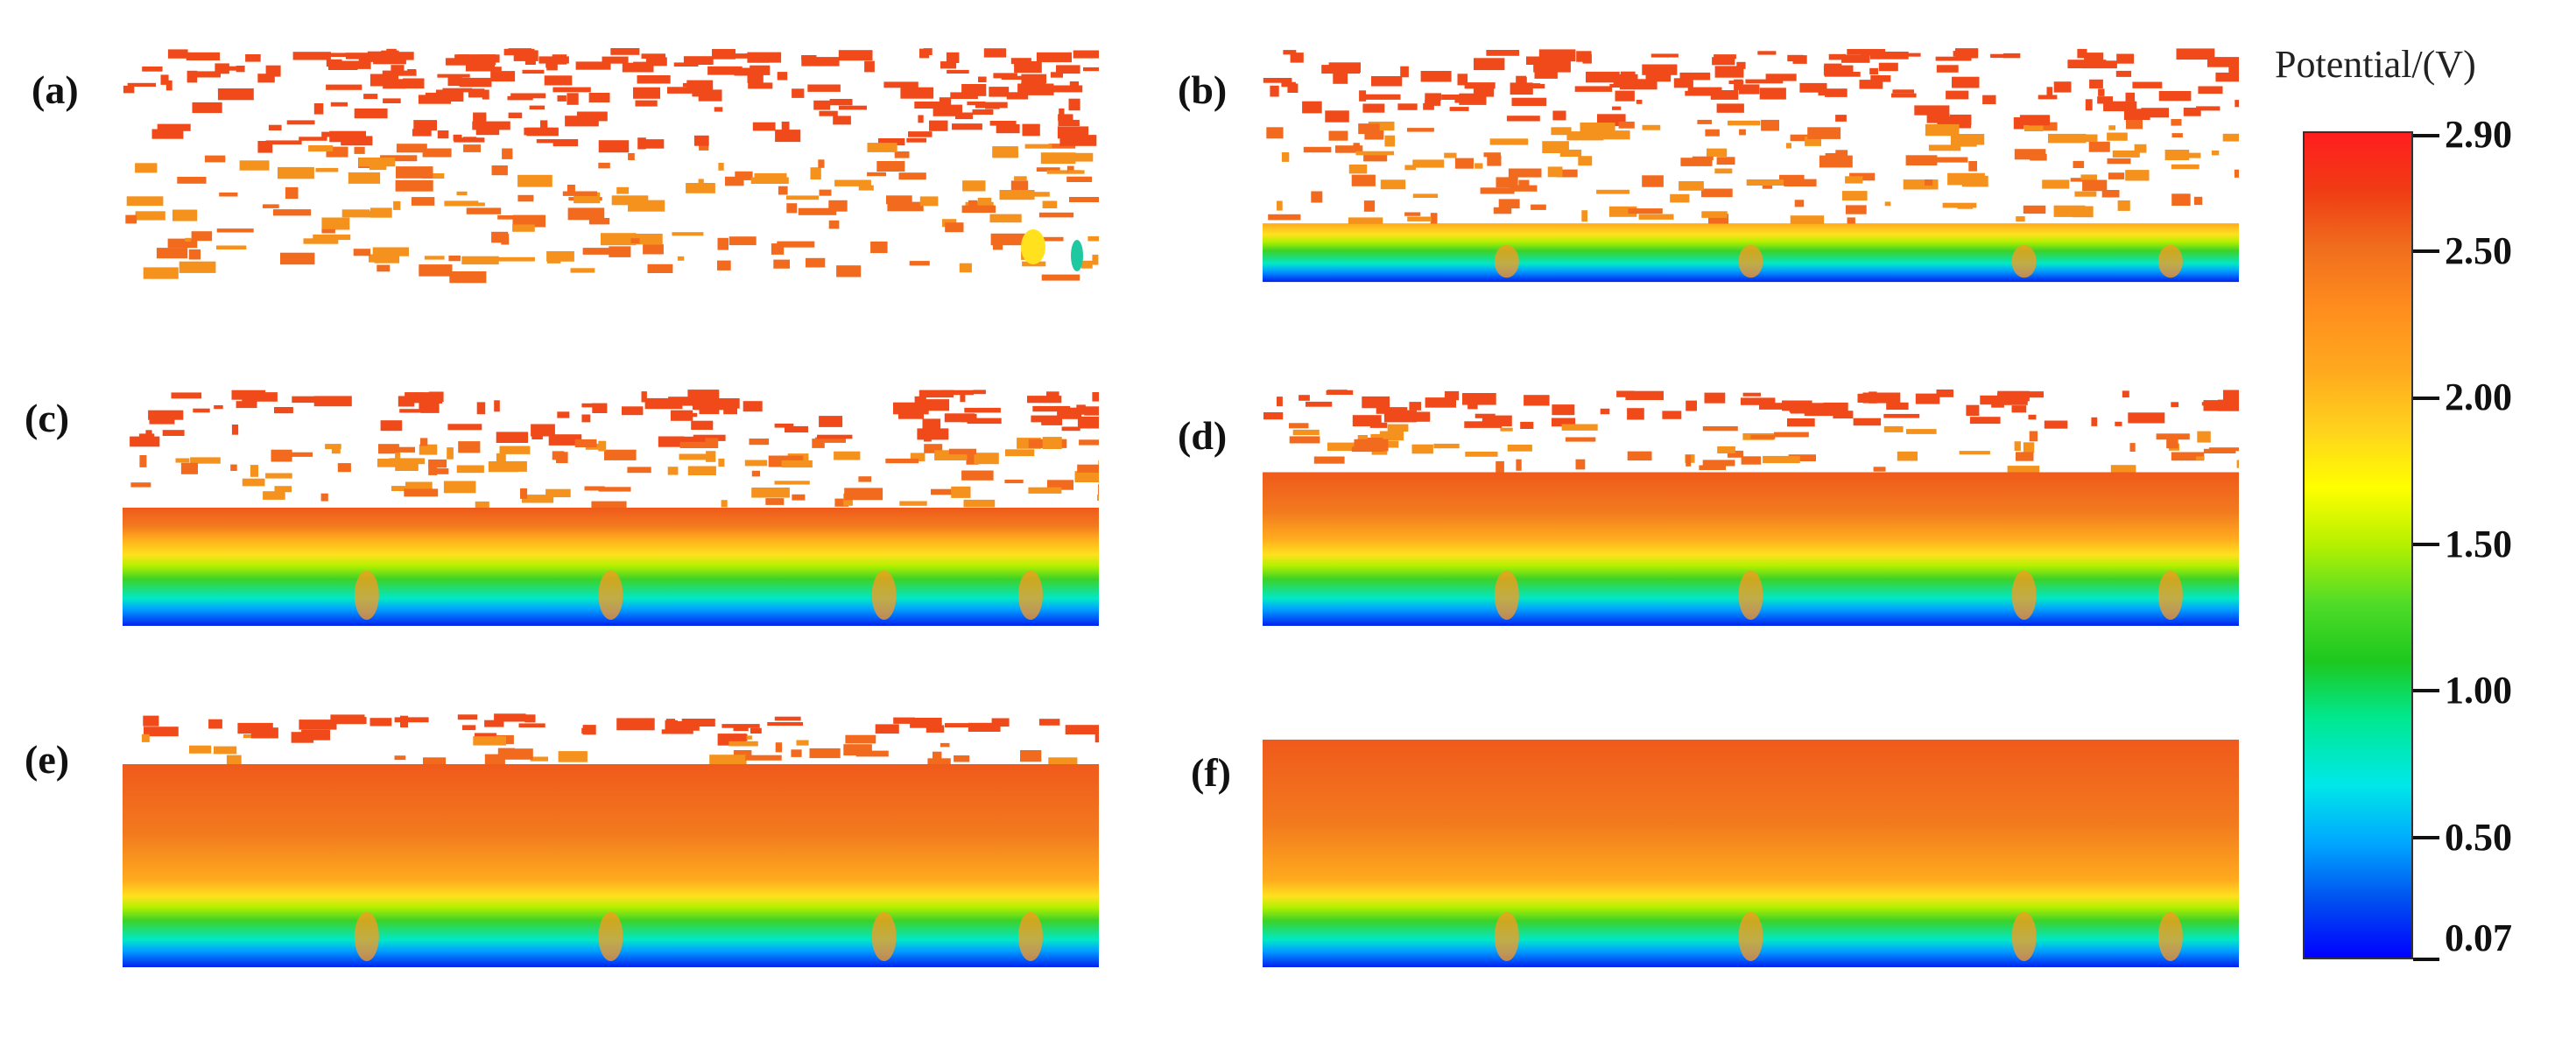 This screenshot has height=1039, width=2576. Describe the element at coordinates (611, 508) in the screenshot. I see `panel-c` at that location.